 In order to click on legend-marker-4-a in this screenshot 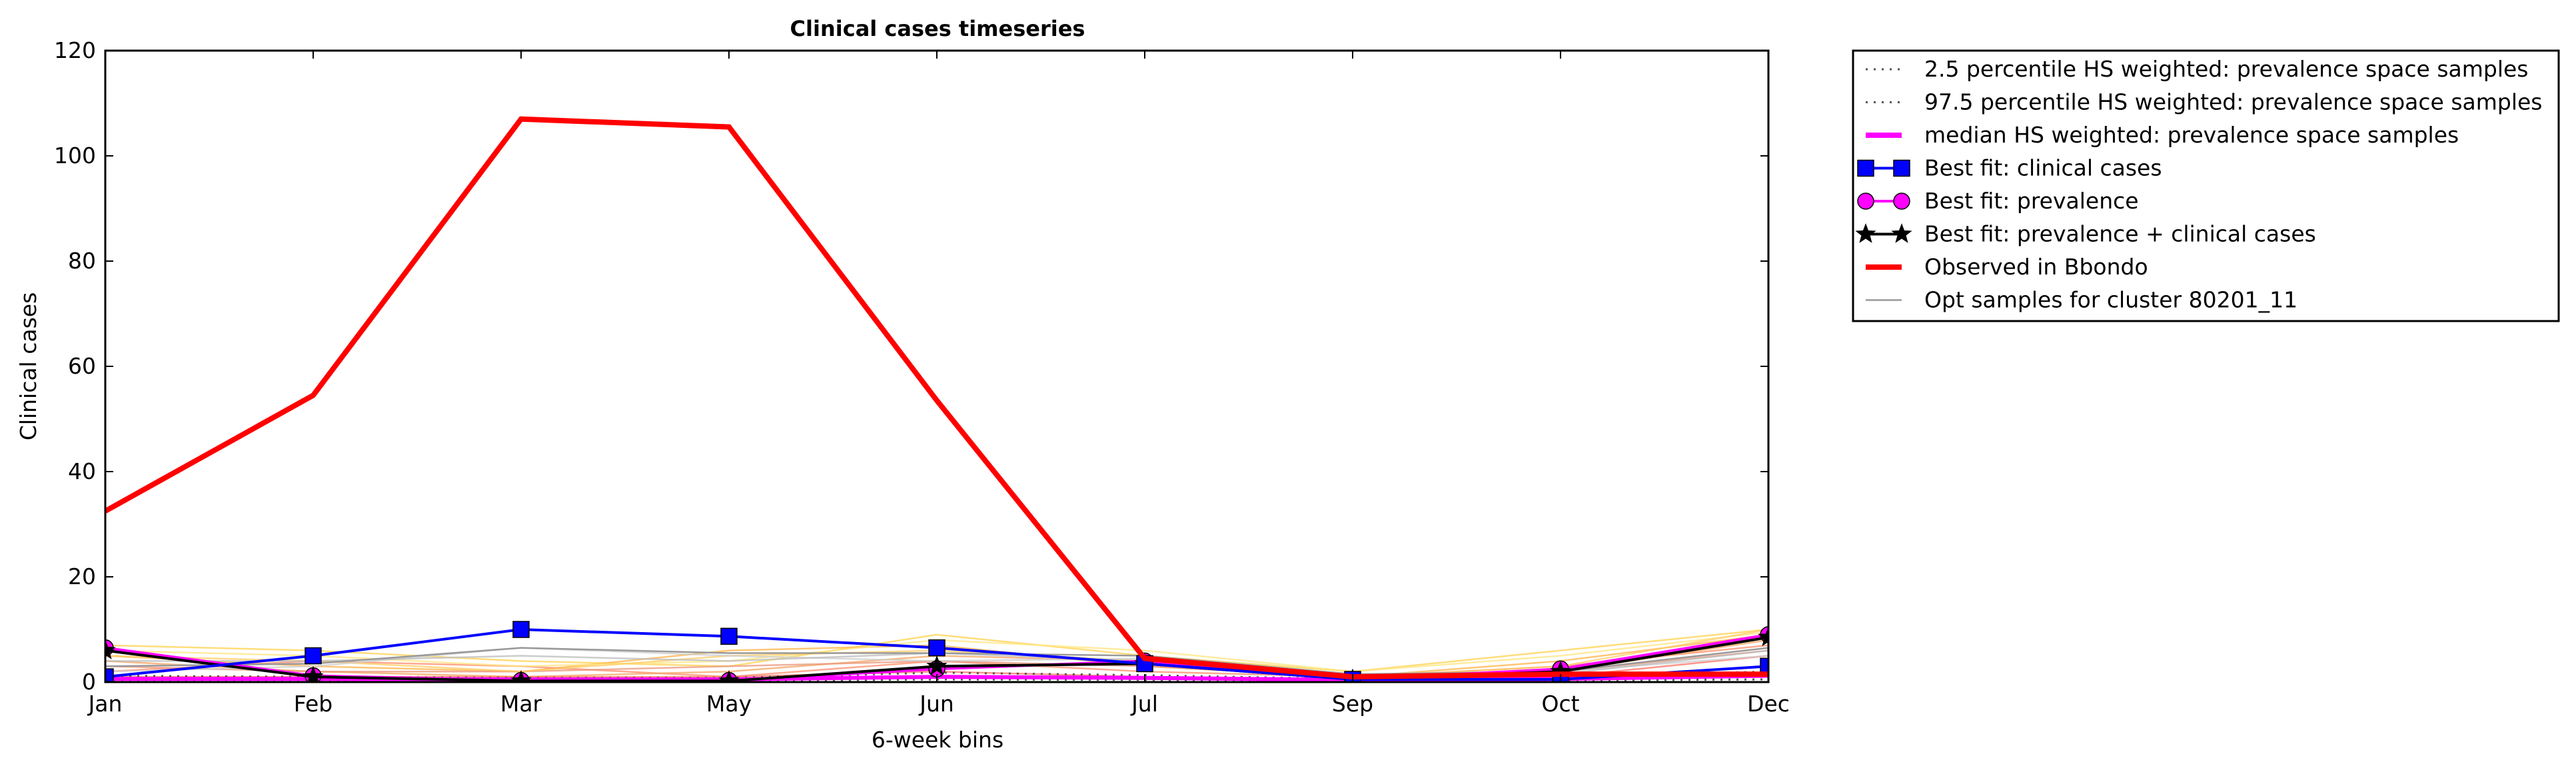, I will do `click(1866, 201)`.